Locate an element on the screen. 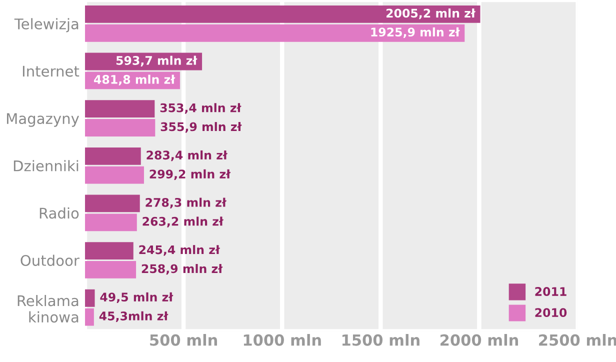 The image size is (616, 362). data-label: 263,2 mln zł is located at coordinates (183, 222).